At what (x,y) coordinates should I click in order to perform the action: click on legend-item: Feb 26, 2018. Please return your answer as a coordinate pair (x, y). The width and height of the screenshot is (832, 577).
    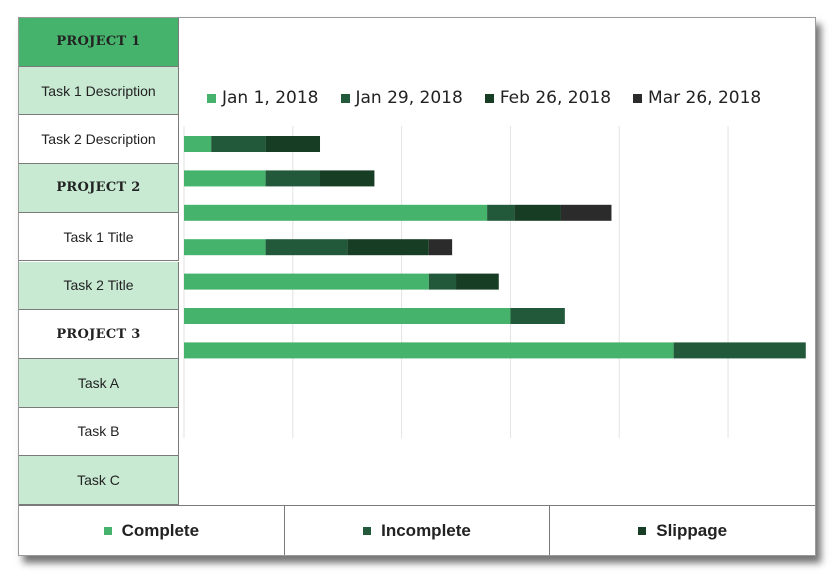
    Looking at the image, I should click on (548, 98).